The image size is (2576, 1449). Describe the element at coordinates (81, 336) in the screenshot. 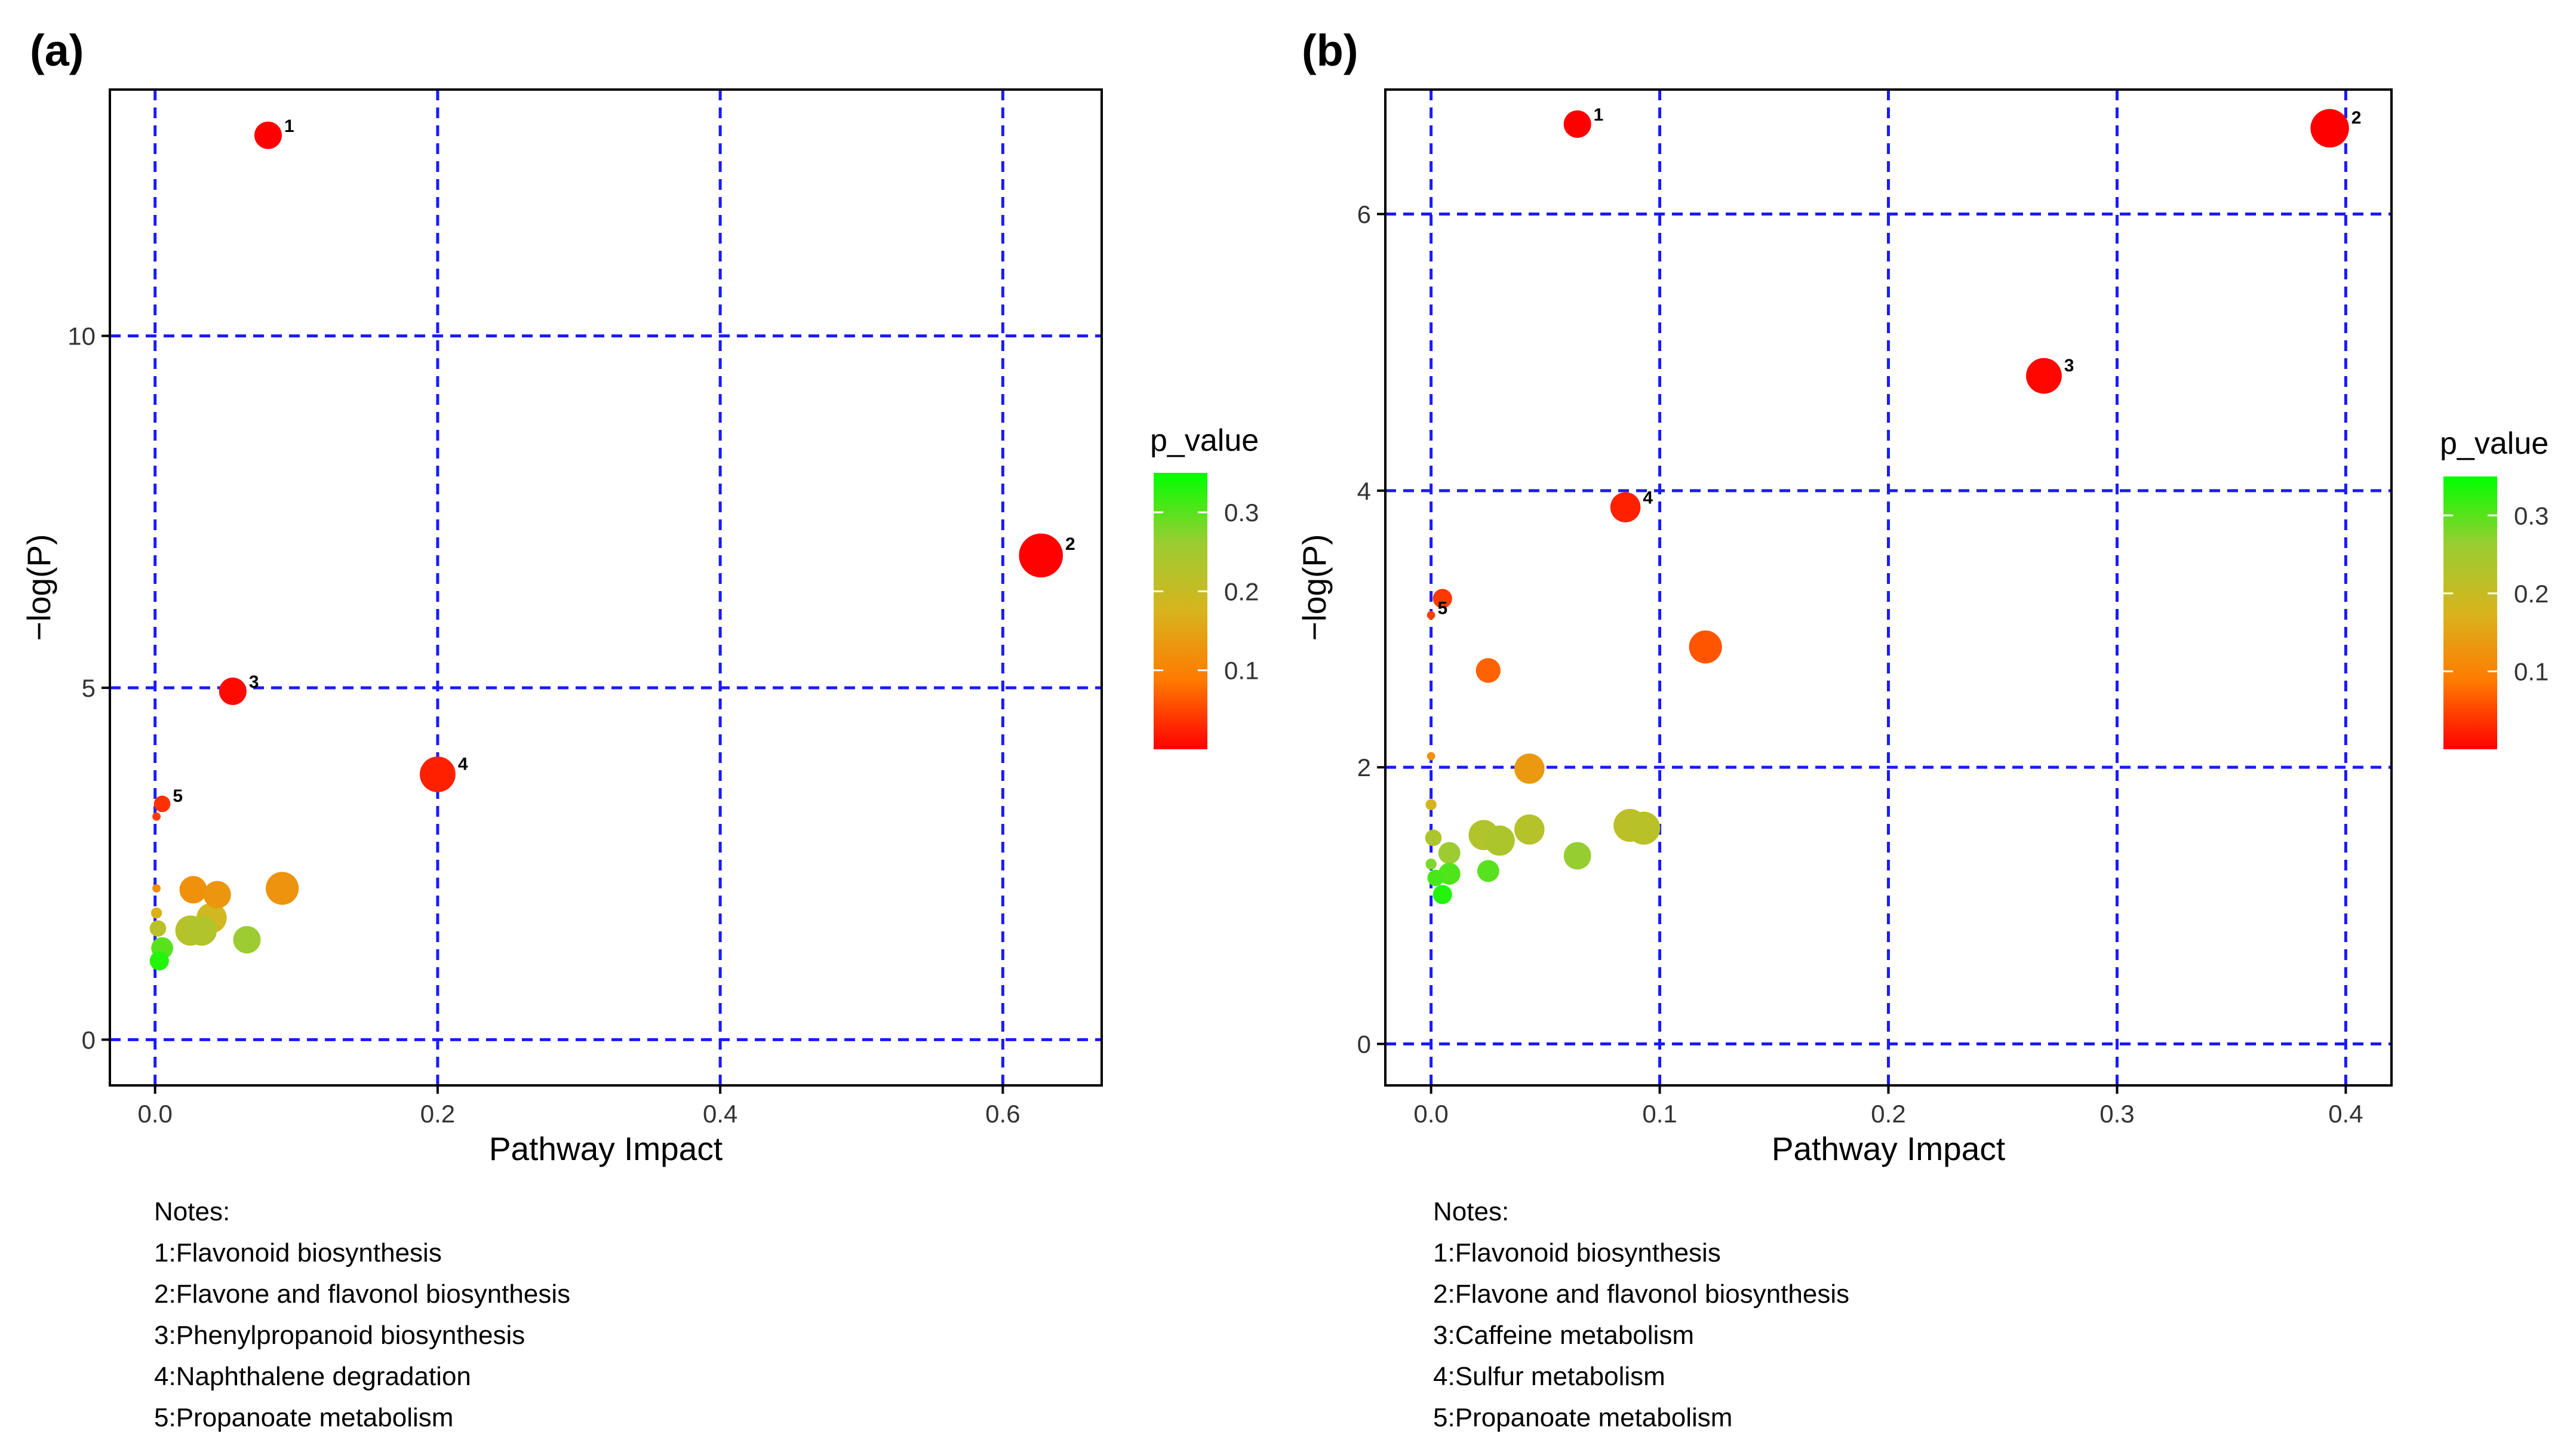

I see `y-tick-label: 10` at that location.